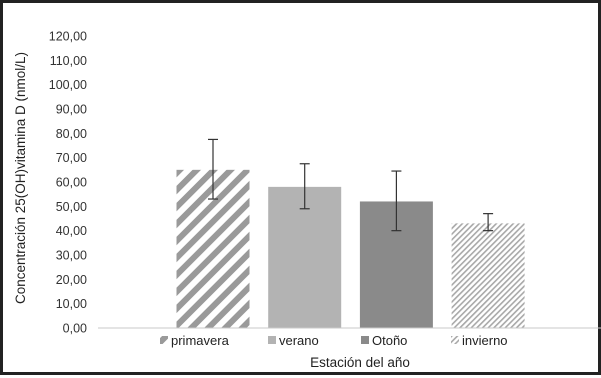 This screenshot has height=378, width=601. I want to click on legend-item: verano, so click(293, 340).